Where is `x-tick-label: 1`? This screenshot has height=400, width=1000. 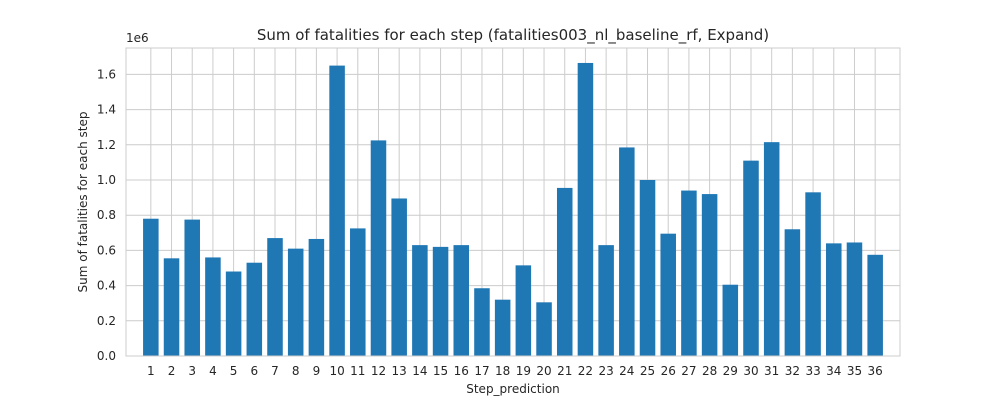
x-tick-label: 1 is located at coordinates (151, 371).